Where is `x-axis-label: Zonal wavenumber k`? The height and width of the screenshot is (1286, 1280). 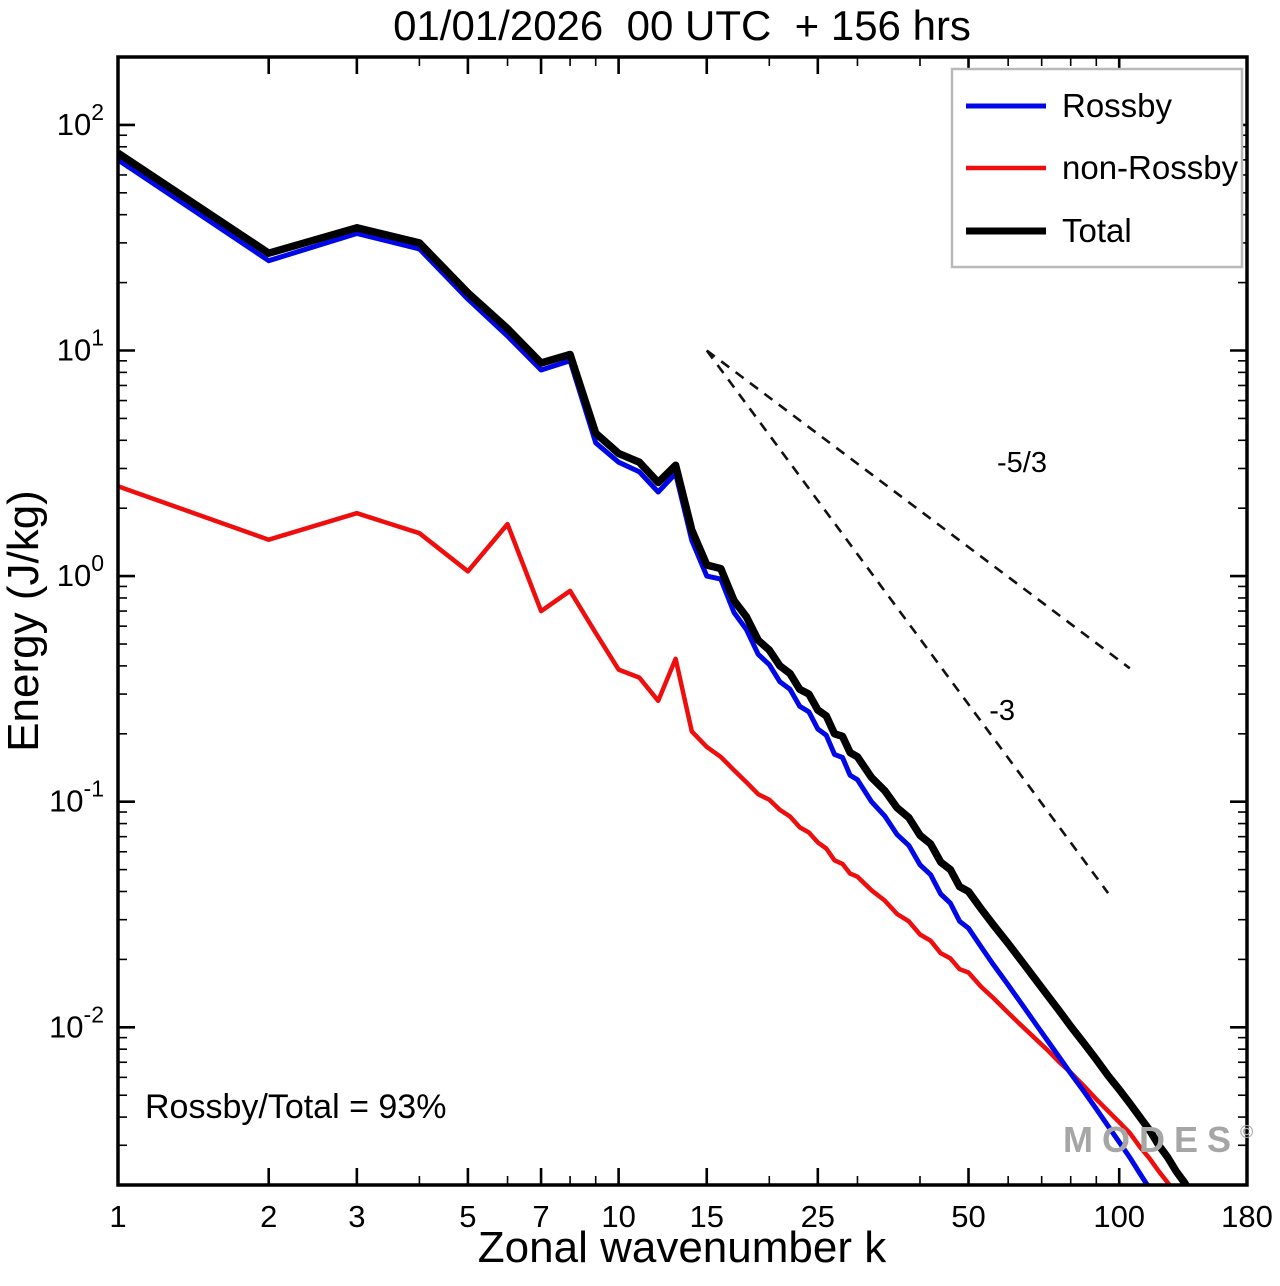
x-axis-label: Zonal wavenumber k is located at coordinates (682, 1247).